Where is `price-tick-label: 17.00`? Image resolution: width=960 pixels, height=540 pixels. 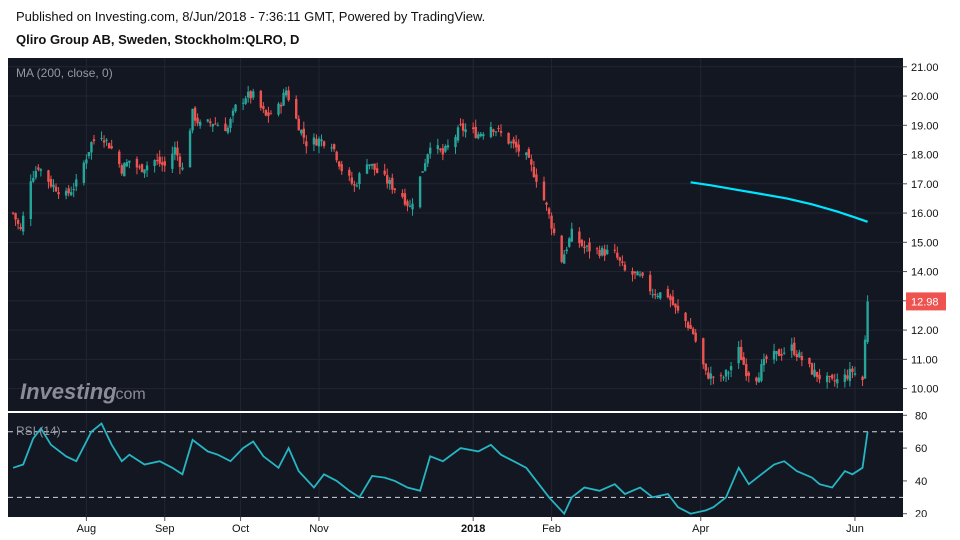 price-tick-label: 17.00 is located at coordinates (925, 185).